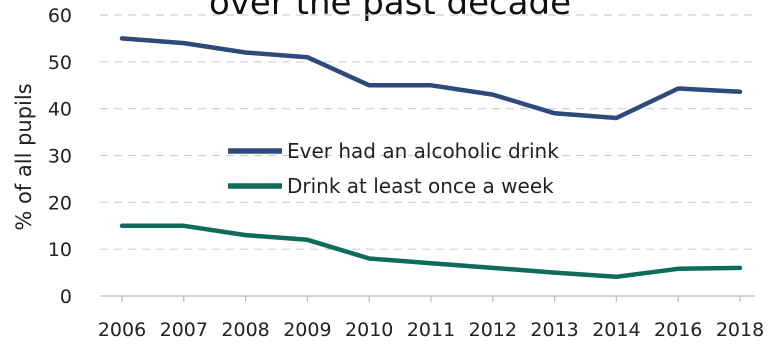 The image size is (769, 345). I want to click on legend-label-2: Drink at least once a week, so click(420, 186).